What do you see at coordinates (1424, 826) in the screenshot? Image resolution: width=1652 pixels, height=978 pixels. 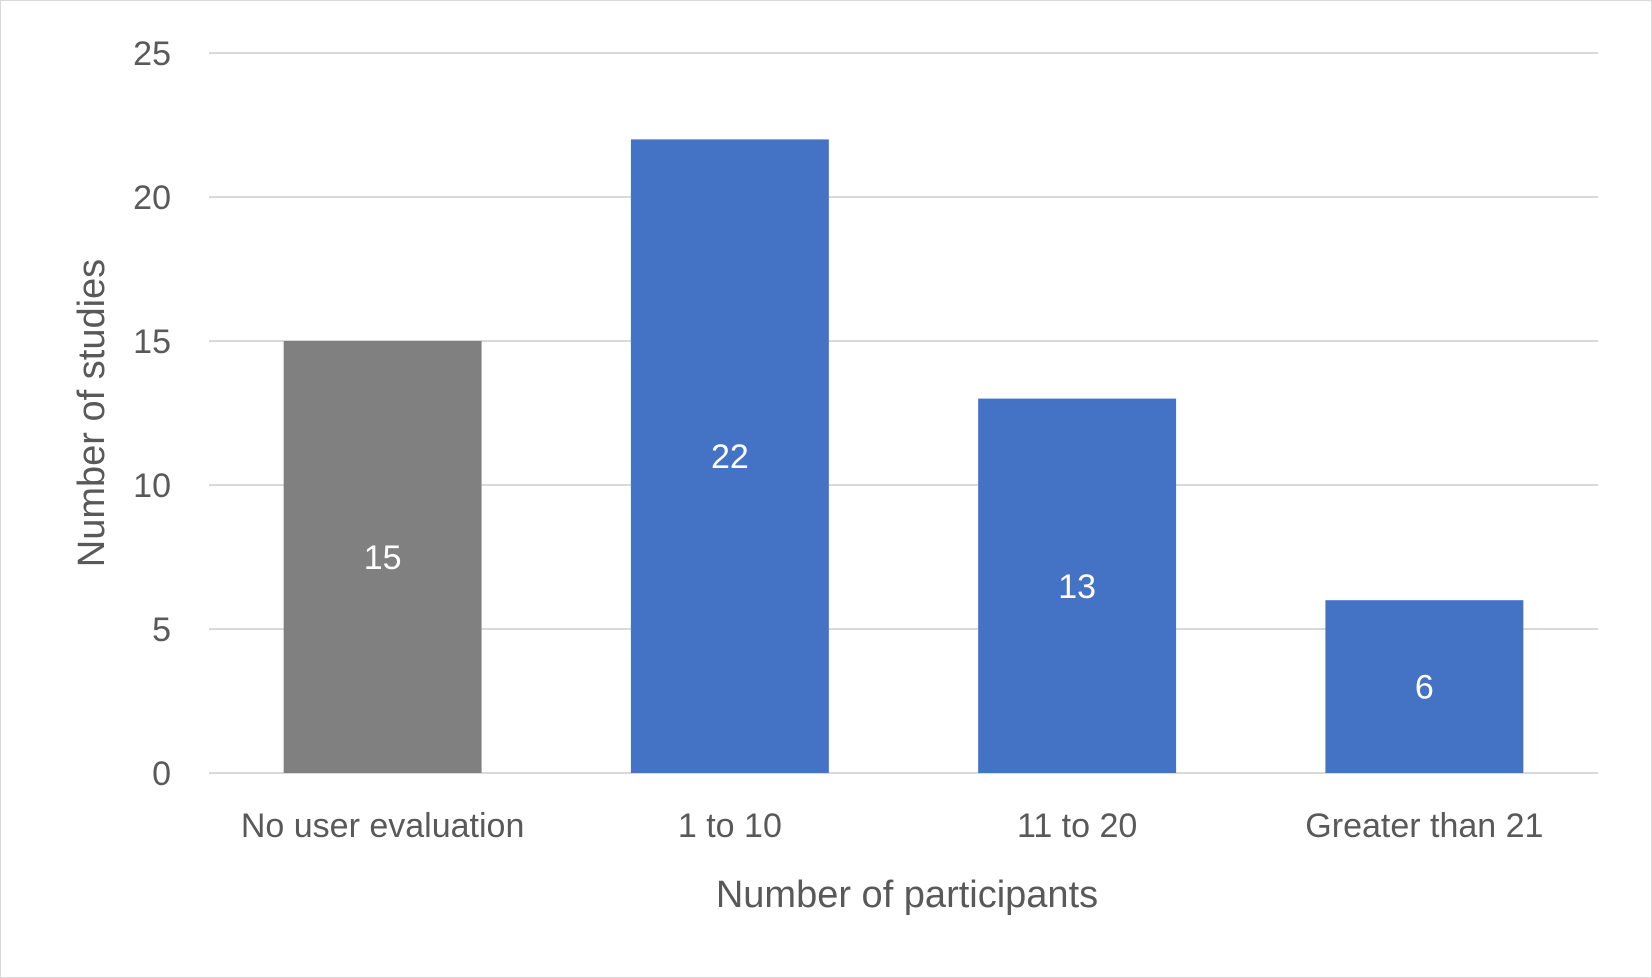 I see `x-category-label-4: Greater than 21` at bounding box center [1424, 826].